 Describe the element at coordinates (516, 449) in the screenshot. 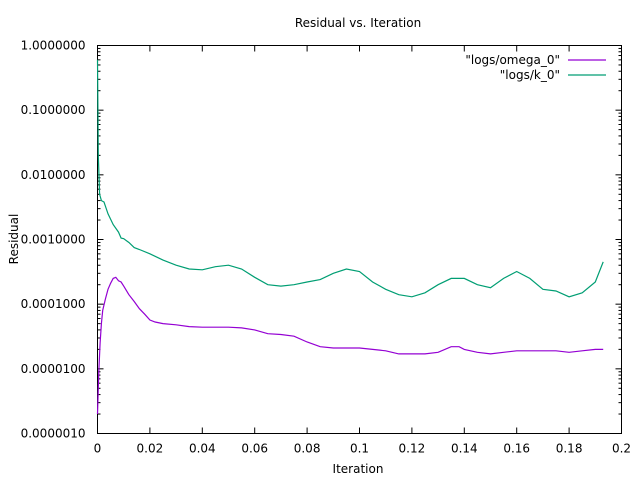

I see `x-tick-label: 0.16` at that location.